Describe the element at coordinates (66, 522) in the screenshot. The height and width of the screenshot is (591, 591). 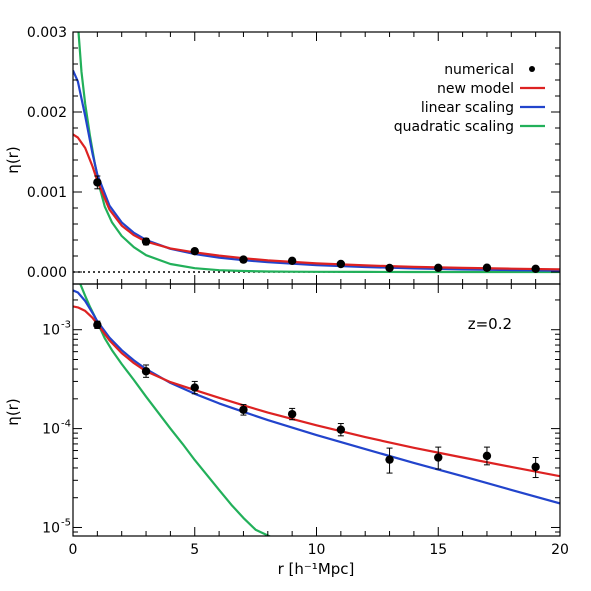
I see `y-tick-exponent: -5` at that location.